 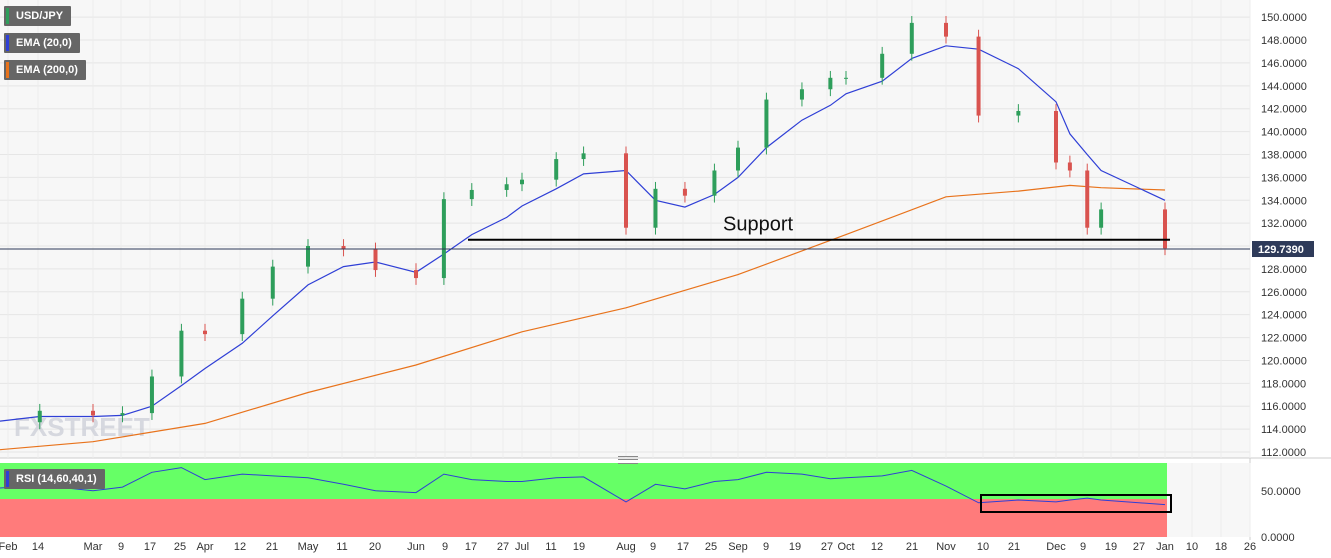 What do you see at coordinates (8, 547) in the screenshot?
I see `x-tick-label: Feb` at bounding box center [8, 547].